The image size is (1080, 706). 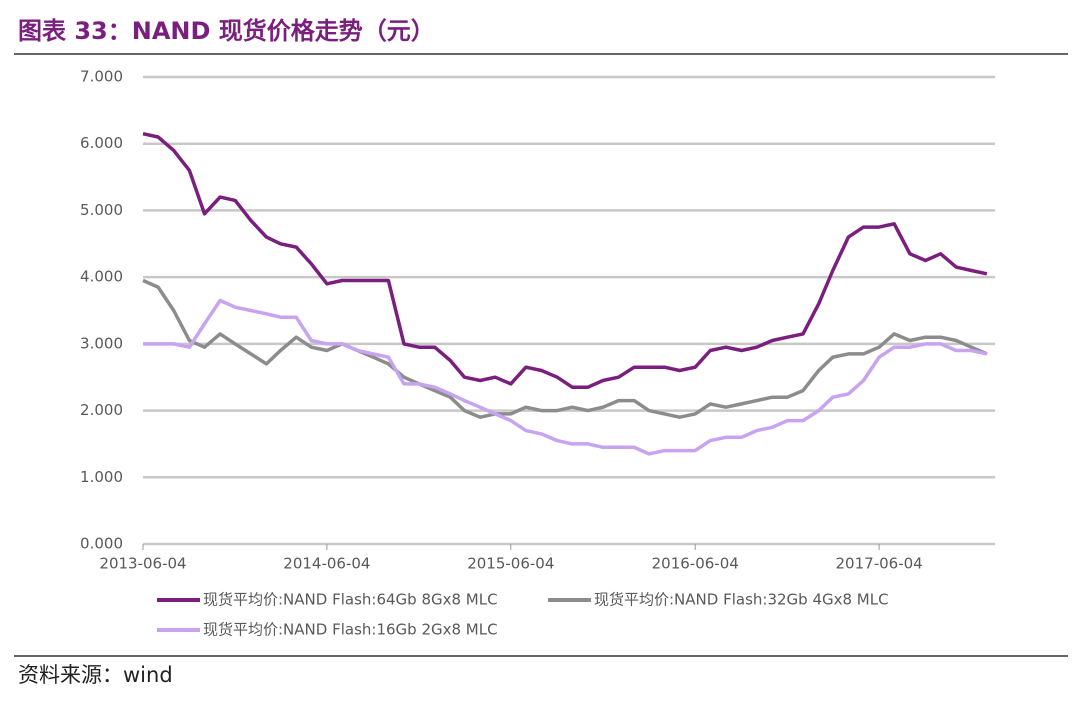 What do you see at coordinates (101, 343) in the screenshot?
I see `y-tick-label: 3.000` at bounding box center [101, 343].